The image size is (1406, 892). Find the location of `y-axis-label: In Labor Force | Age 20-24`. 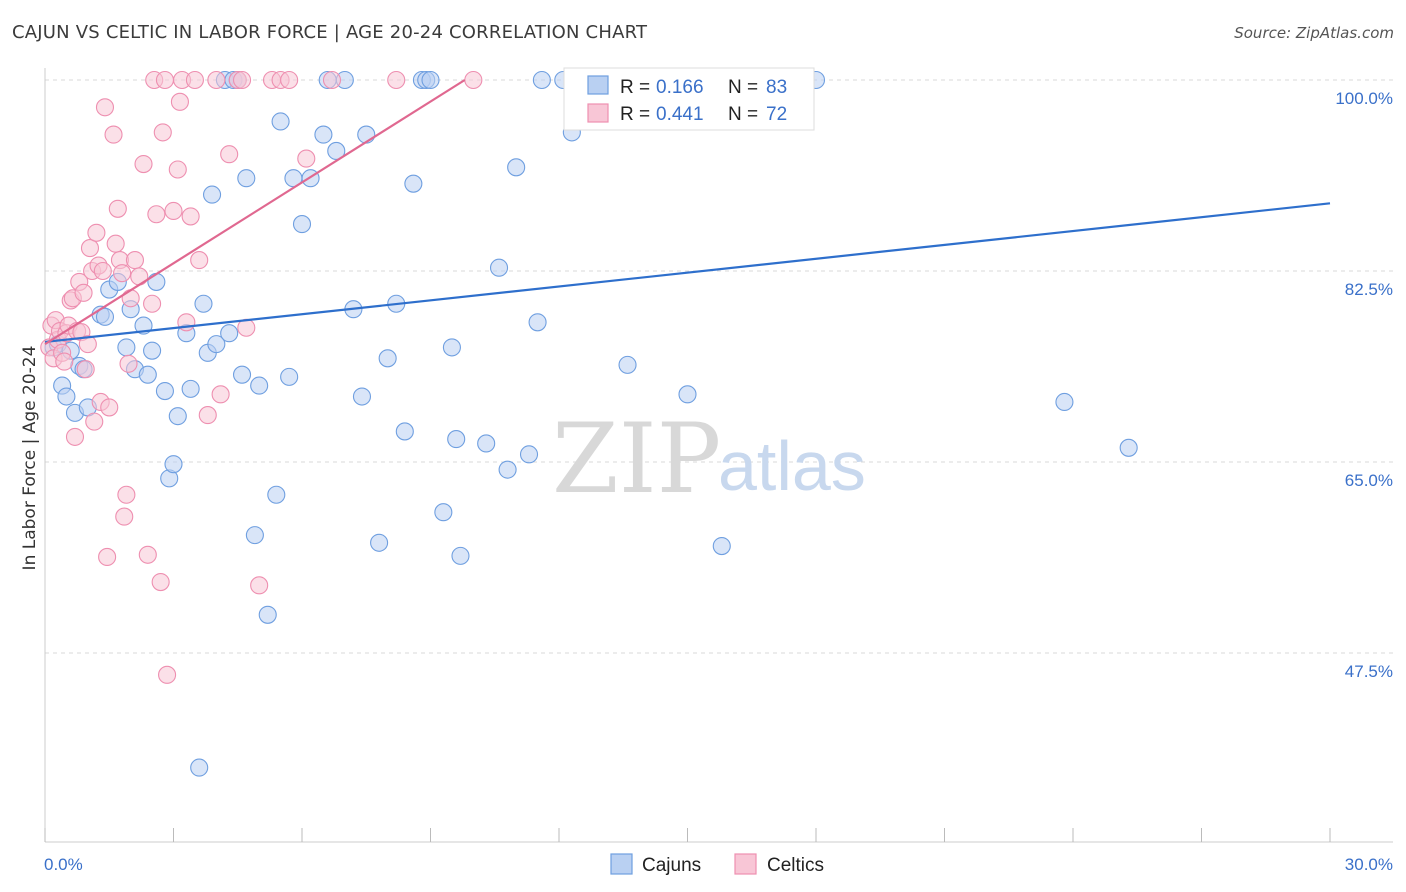

y-axis-label: In Labor Force | Age 20-24 is located at coordinates (30, 458).